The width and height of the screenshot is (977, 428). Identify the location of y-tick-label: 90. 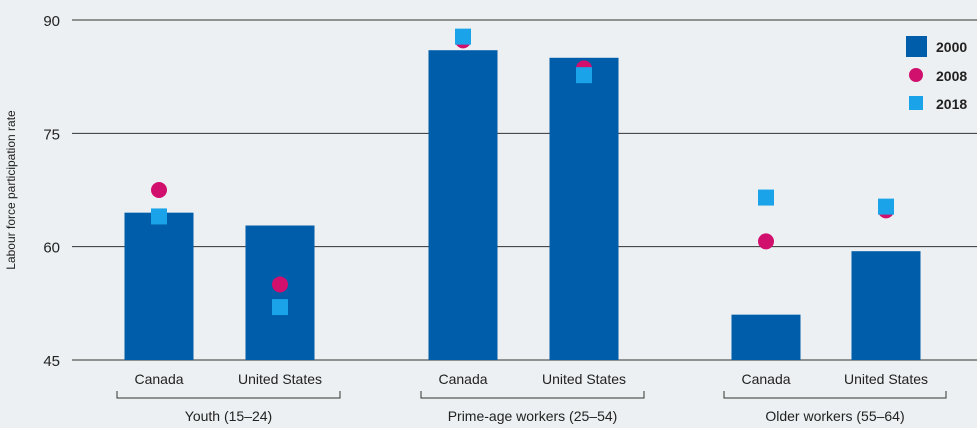
(51, 21).